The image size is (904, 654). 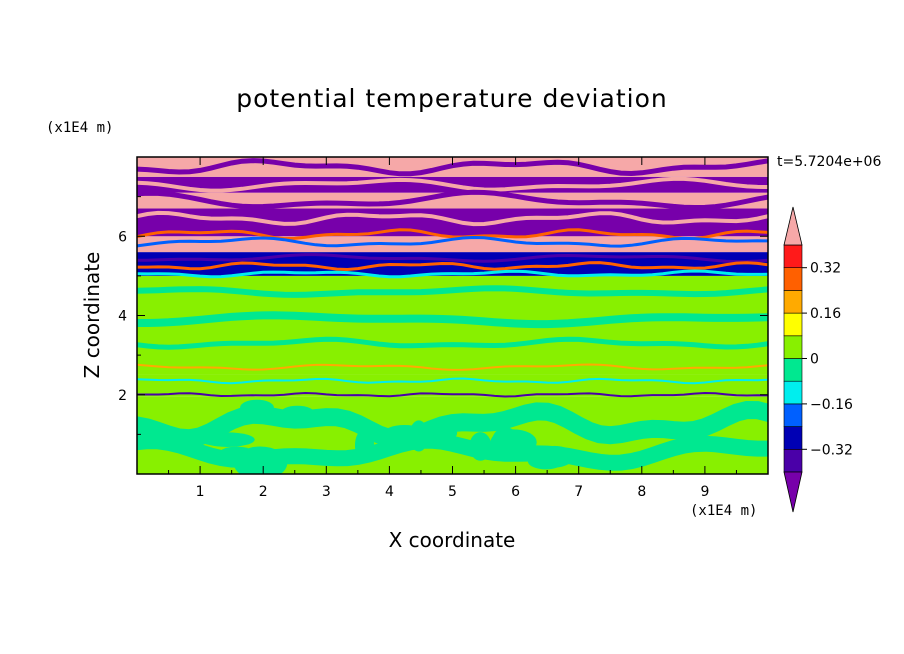 I want to click on x-tick-label: 8, so click(x=641, y=492).